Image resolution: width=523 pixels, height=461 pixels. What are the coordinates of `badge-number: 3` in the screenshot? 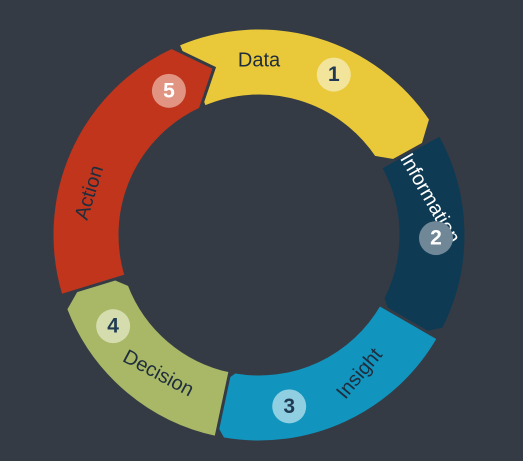 It's located at (289, 406).